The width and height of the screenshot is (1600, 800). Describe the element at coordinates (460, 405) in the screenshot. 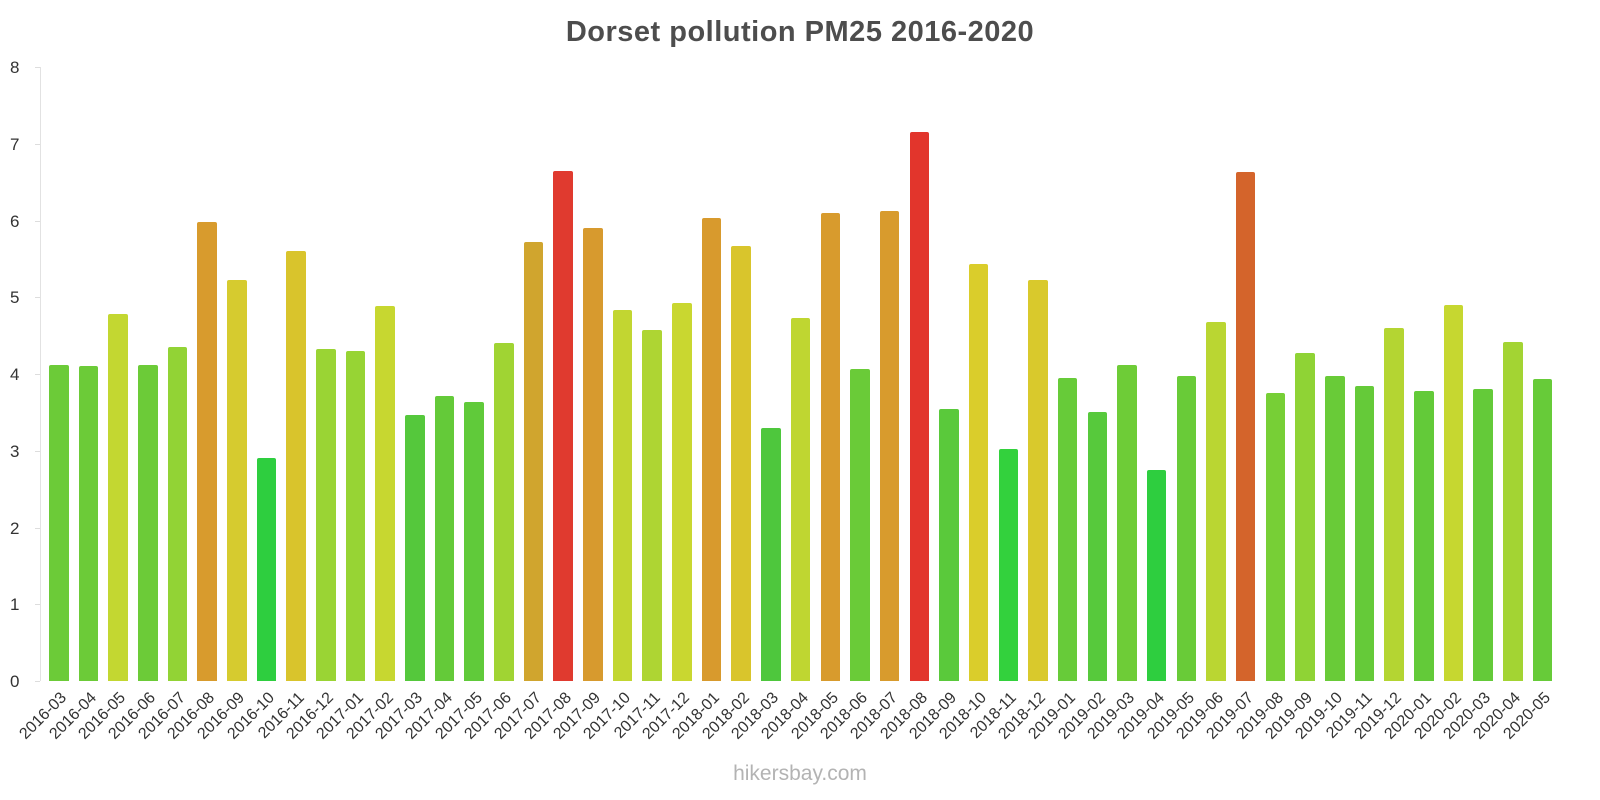

I see `bar-cell: 2017-05` at that location.